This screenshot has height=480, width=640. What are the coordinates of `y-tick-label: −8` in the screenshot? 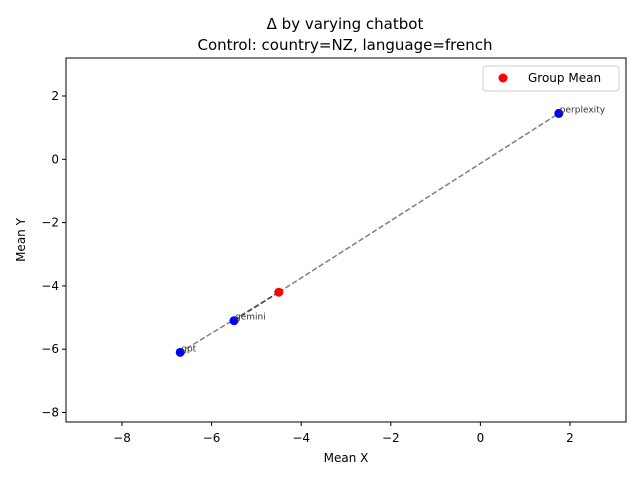 It's located at (50, 413).